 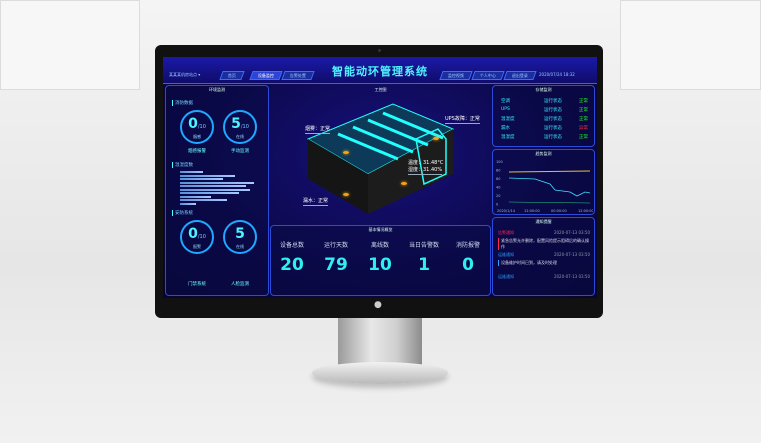 What do you see at coordinates (508, 137) in the screenshot?
I see `device-name: 温湿度` at bounding box center [508, 137].